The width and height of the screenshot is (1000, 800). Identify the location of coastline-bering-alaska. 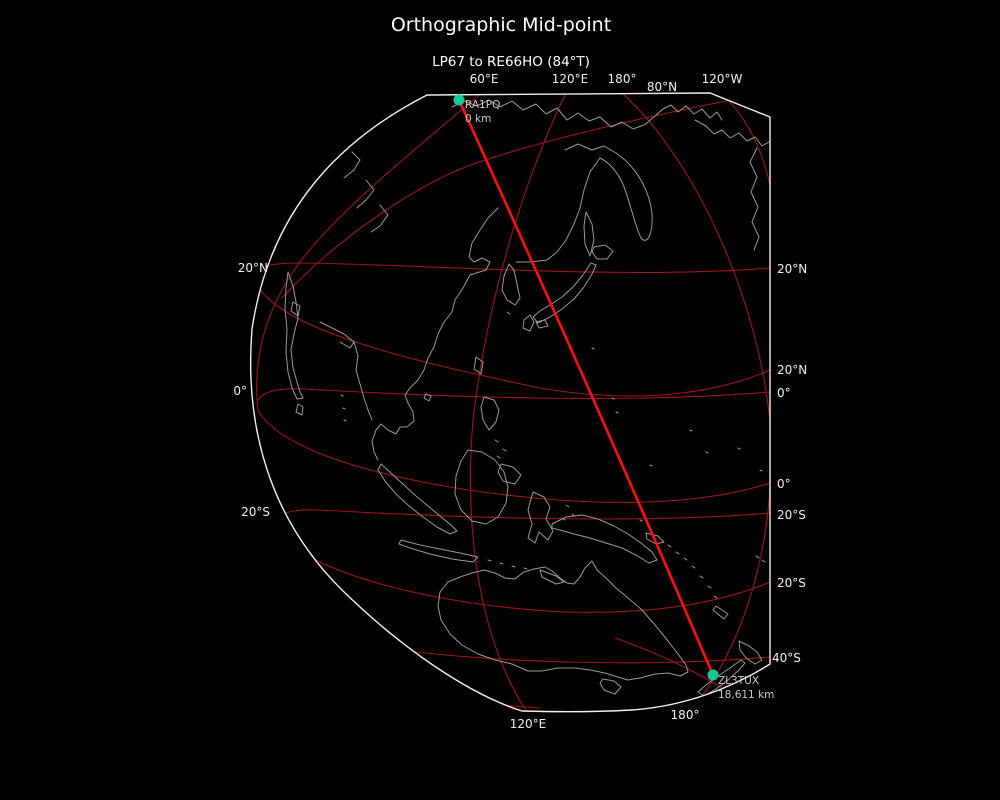
(732, 185).